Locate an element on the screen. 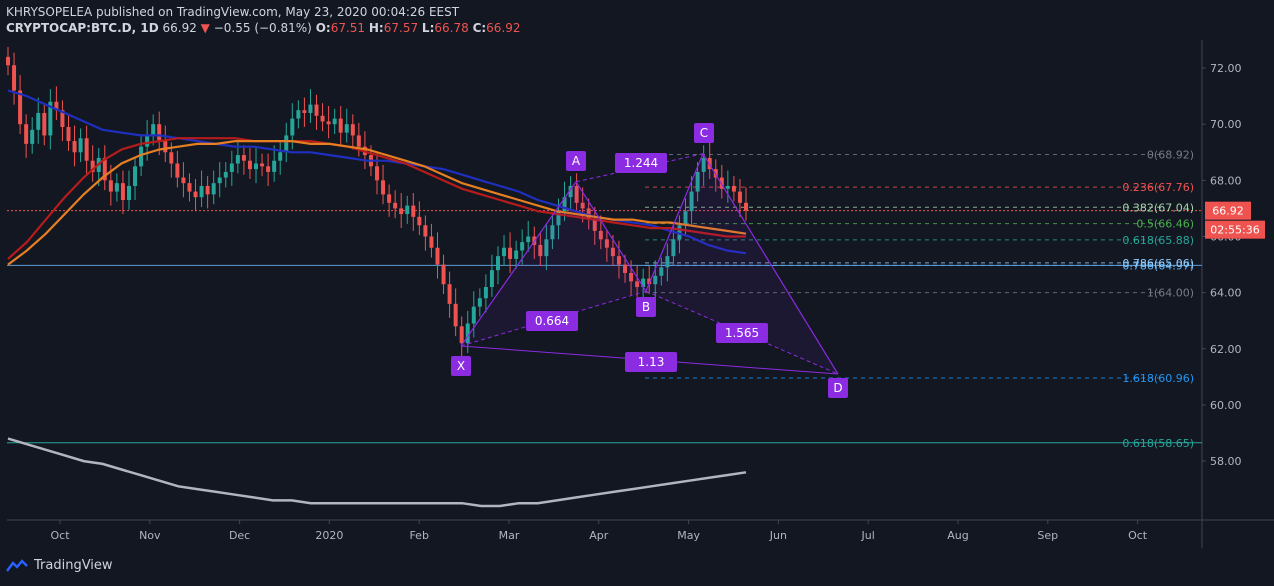  pattern-point-label-box is located at coordinates (704, 133).